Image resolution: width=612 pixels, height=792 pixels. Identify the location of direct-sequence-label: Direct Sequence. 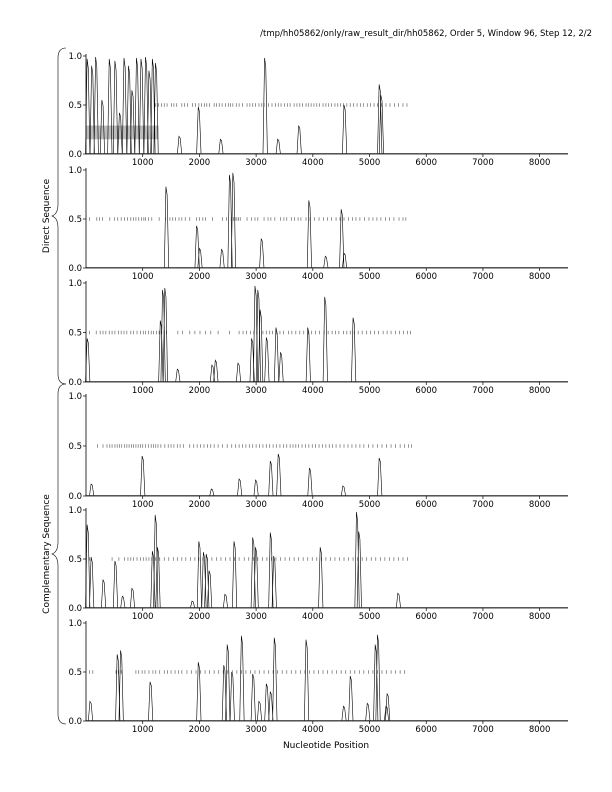
(47, 215).